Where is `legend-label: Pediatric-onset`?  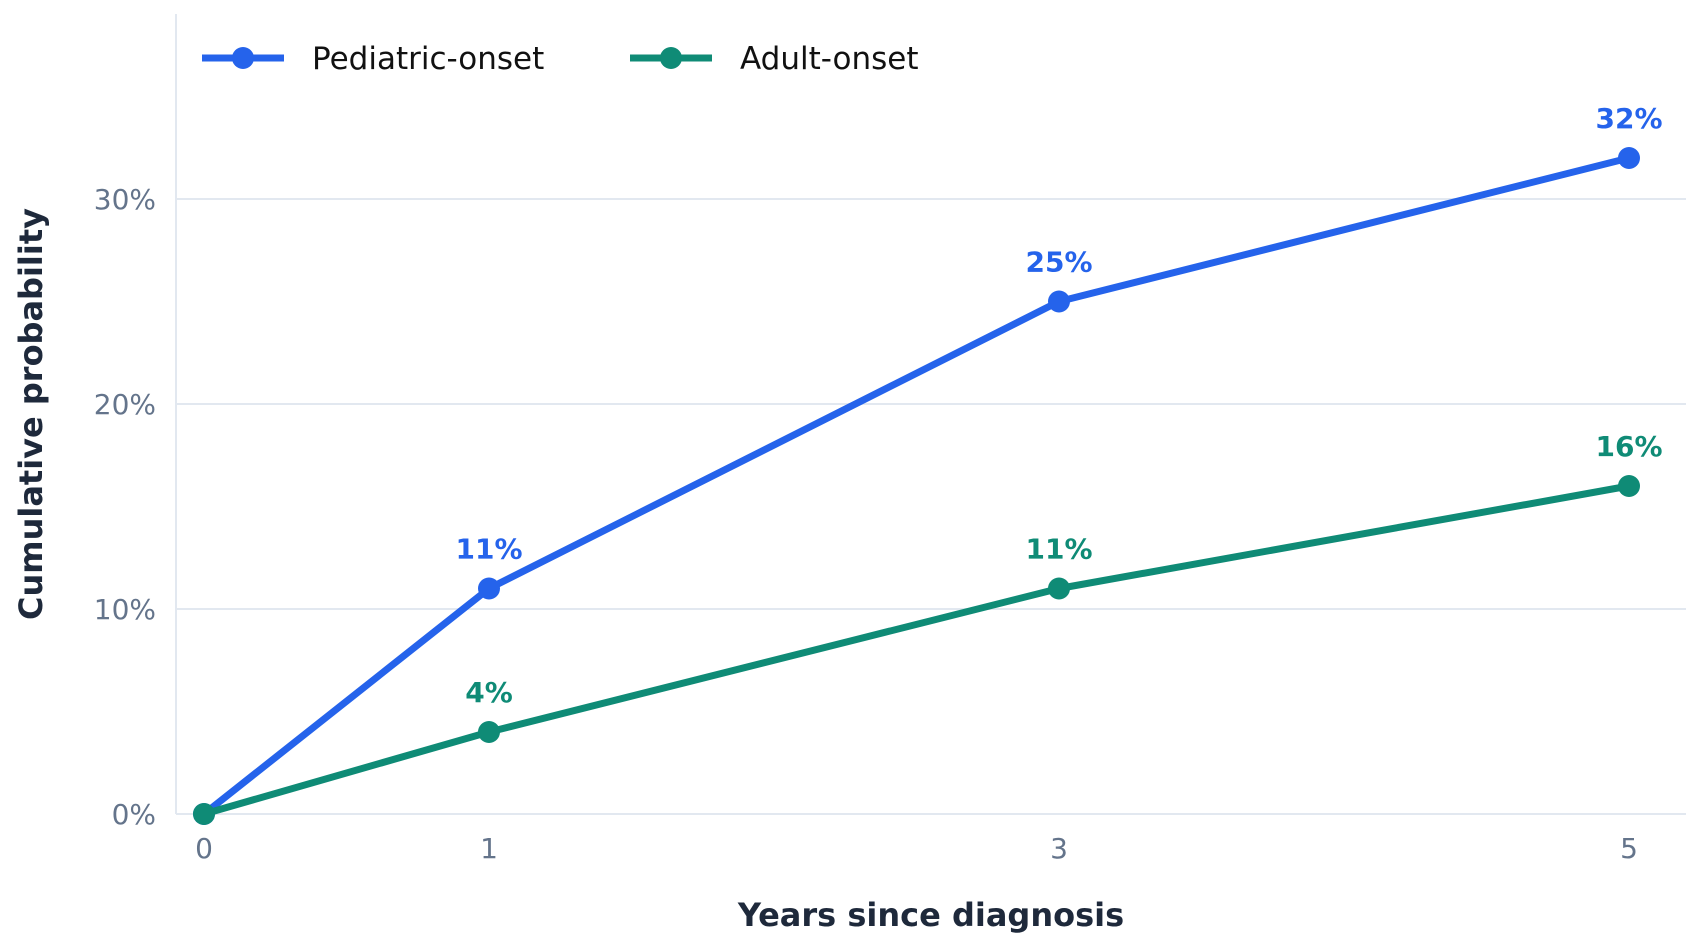
legend-label: Pediatric-onset is located at coordinates (428, 59).